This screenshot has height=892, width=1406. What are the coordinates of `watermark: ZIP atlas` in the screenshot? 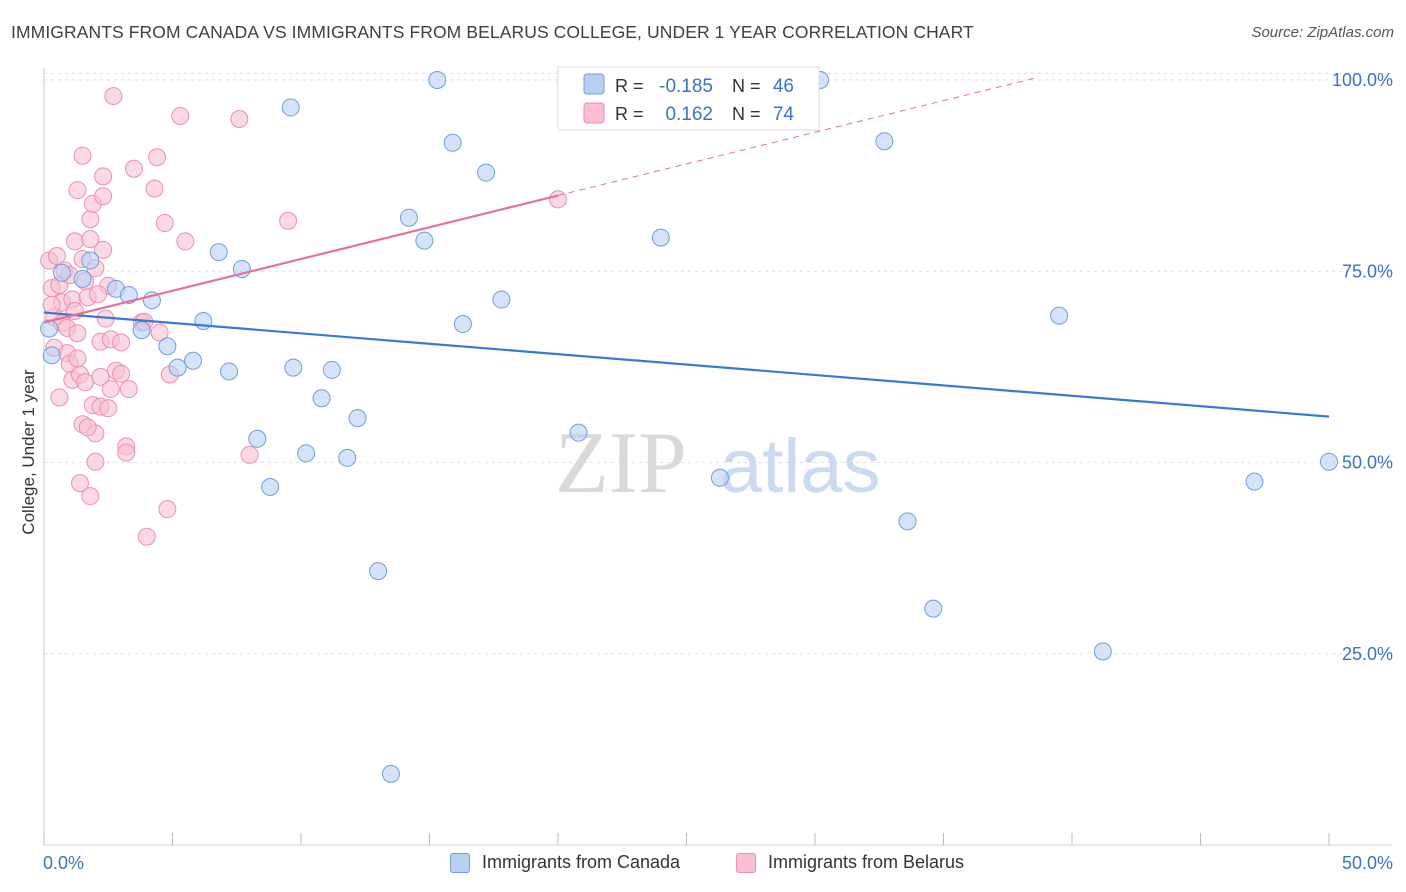 It's located at (718, 463).